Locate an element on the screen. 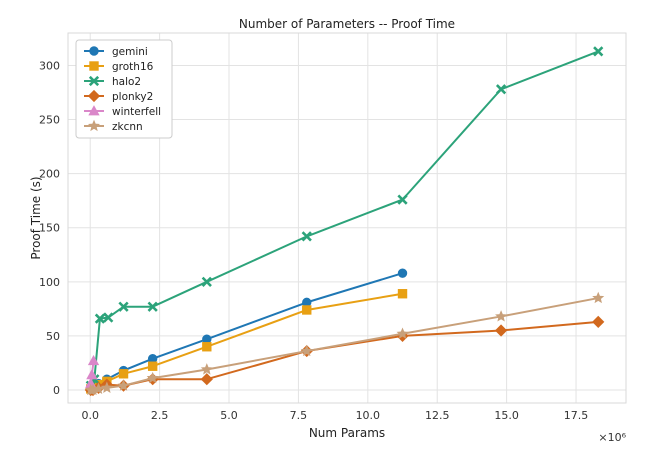 Image resolution: width=657 pixels, height=452 pixels. legend-box is located at coordinates (124, 89).